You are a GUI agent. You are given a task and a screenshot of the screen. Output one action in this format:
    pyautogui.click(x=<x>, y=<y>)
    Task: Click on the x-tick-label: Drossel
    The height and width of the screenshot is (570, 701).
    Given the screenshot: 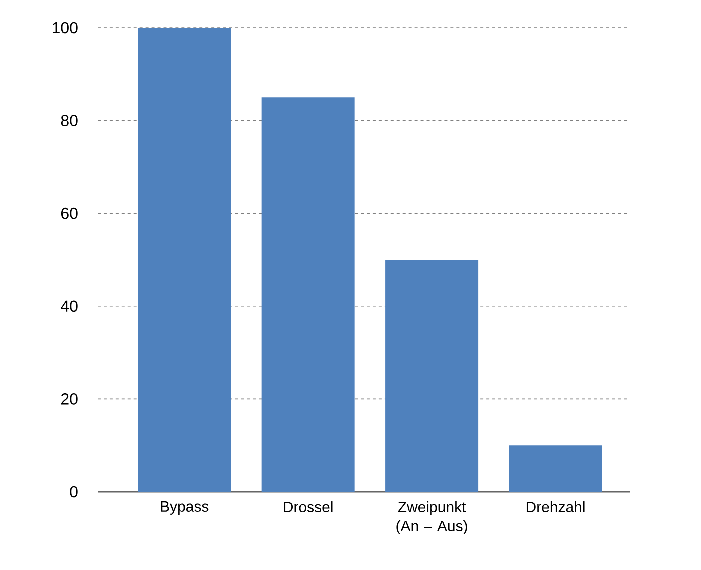 What is the action you would take?
    pyautogui.click(x=308, y=507)
    